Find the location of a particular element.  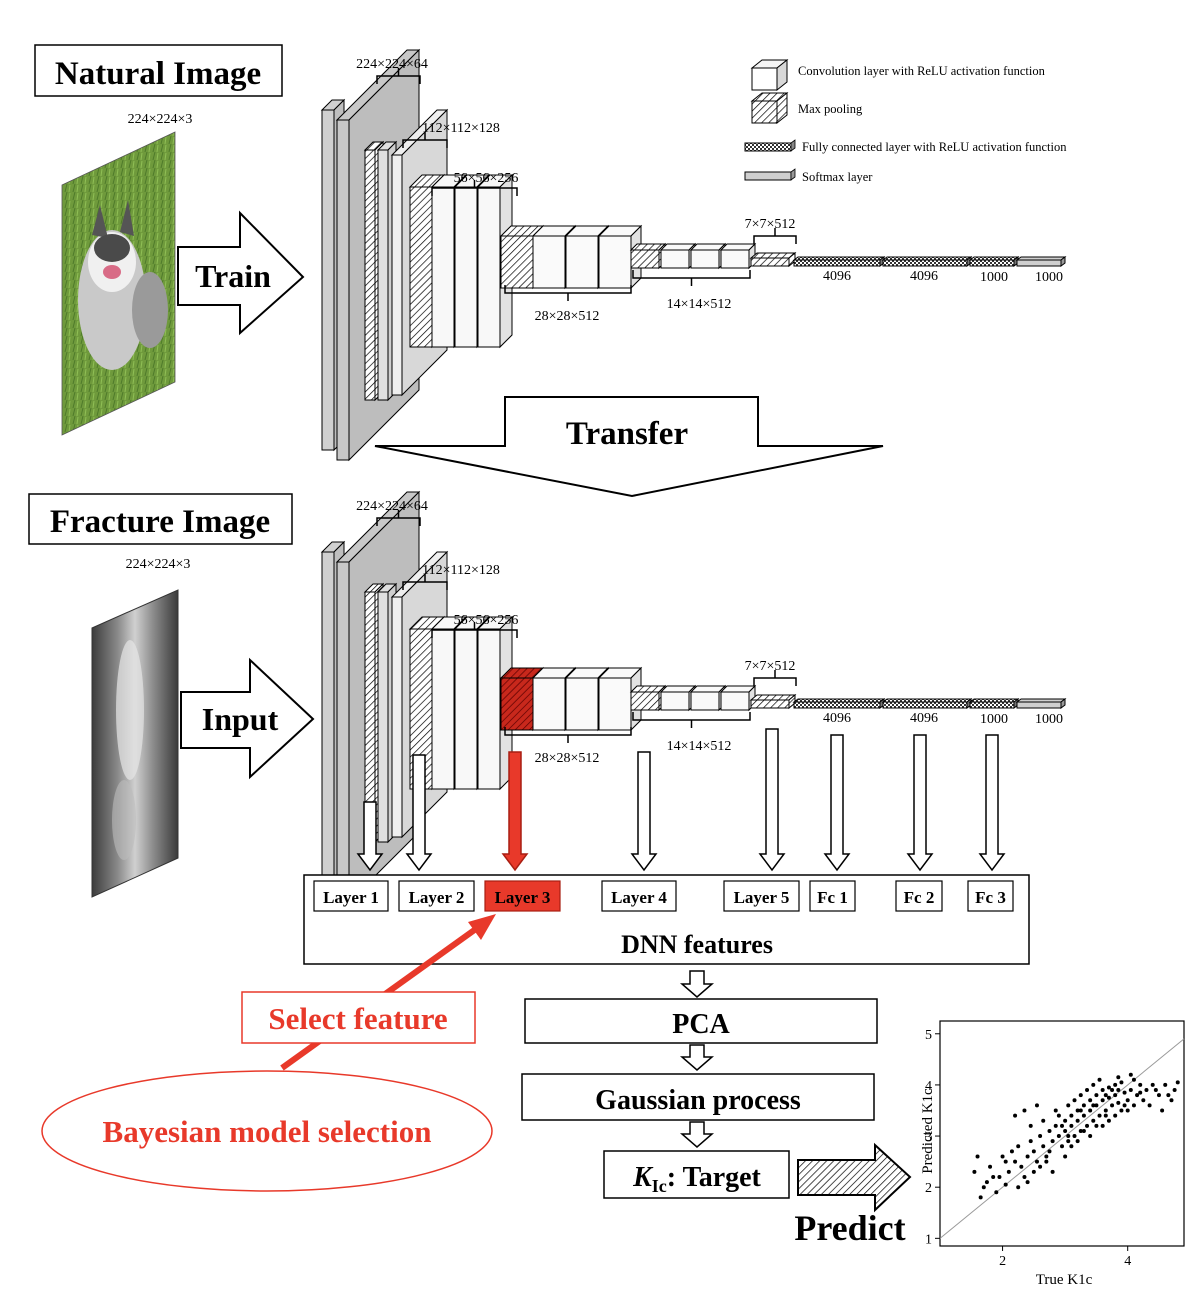

legend-pool: Max pooling is located at coordinates (806, 108).